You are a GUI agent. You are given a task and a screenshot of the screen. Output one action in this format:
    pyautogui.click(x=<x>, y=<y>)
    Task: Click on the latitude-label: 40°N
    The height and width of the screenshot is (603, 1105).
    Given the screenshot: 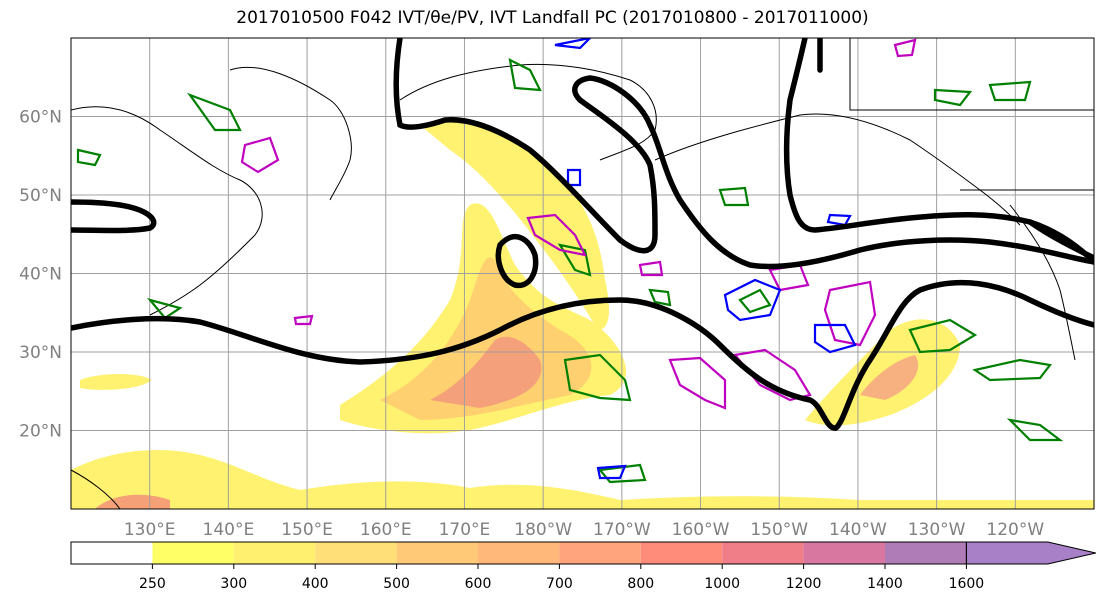 What is the action you would take?
    pyautogui.click(x=40, y=275)
    